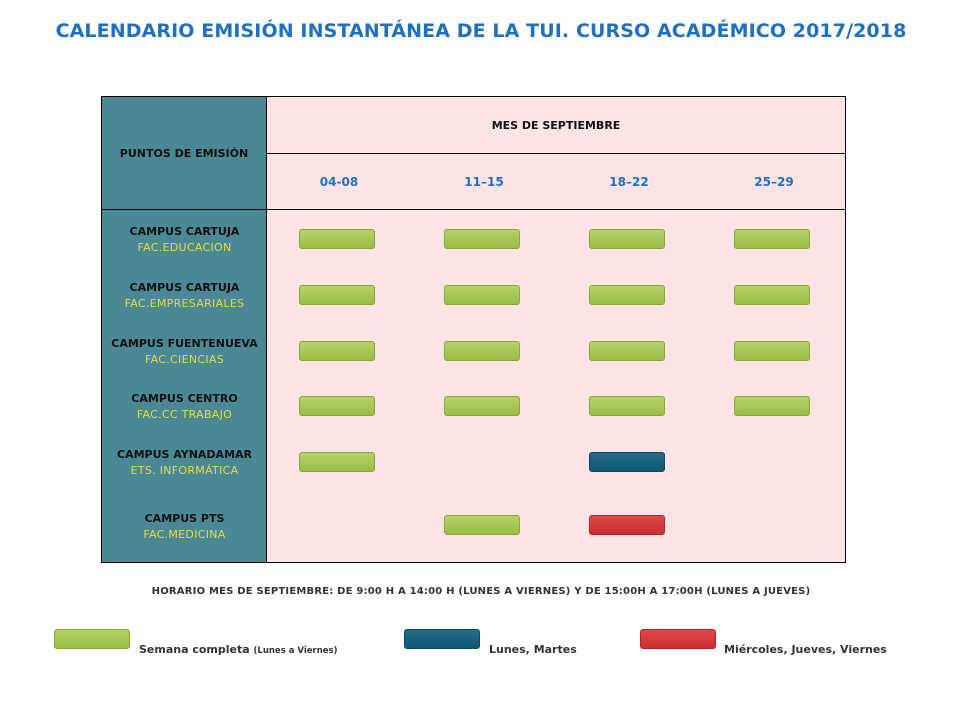  Describe the element at coordinates (629, 181) in the screenshot. I see `week-header: 18–22` at that location.